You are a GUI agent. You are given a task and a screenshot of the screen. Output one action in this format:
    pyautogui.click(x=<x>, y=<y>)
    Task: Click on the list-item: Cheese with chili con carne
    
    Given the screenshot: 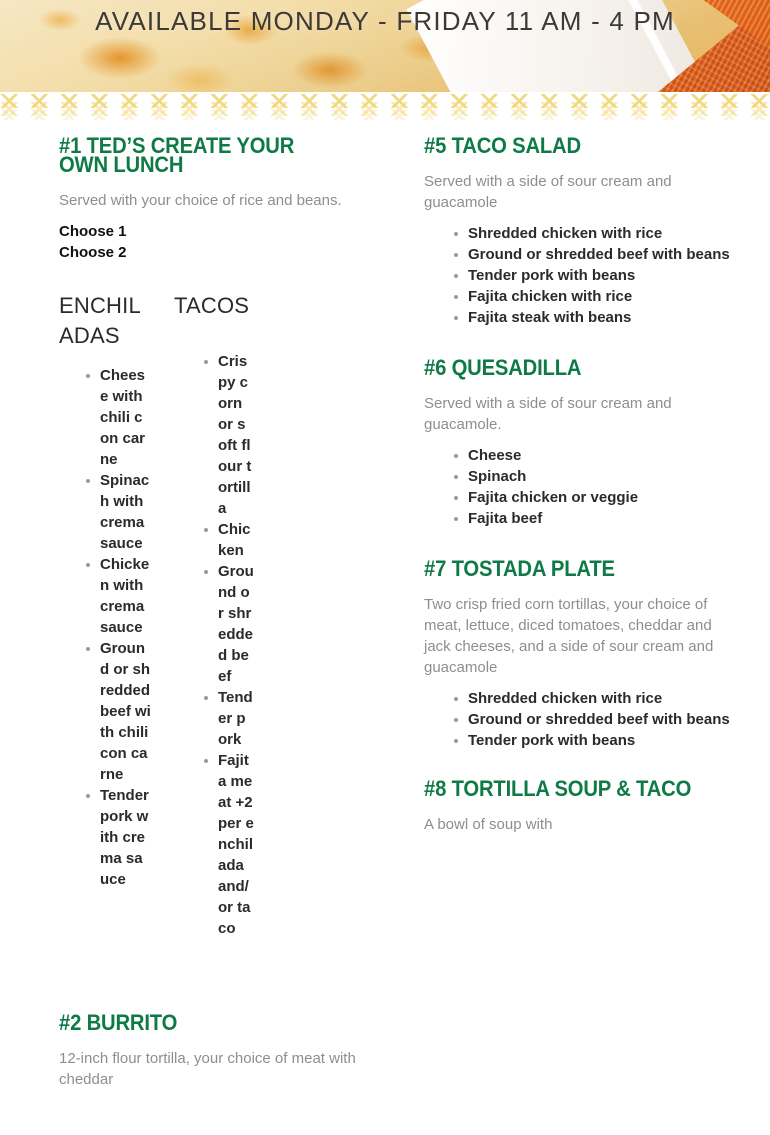 What is the action you would take?
    pyautogui.click(x=118, y=417)
    